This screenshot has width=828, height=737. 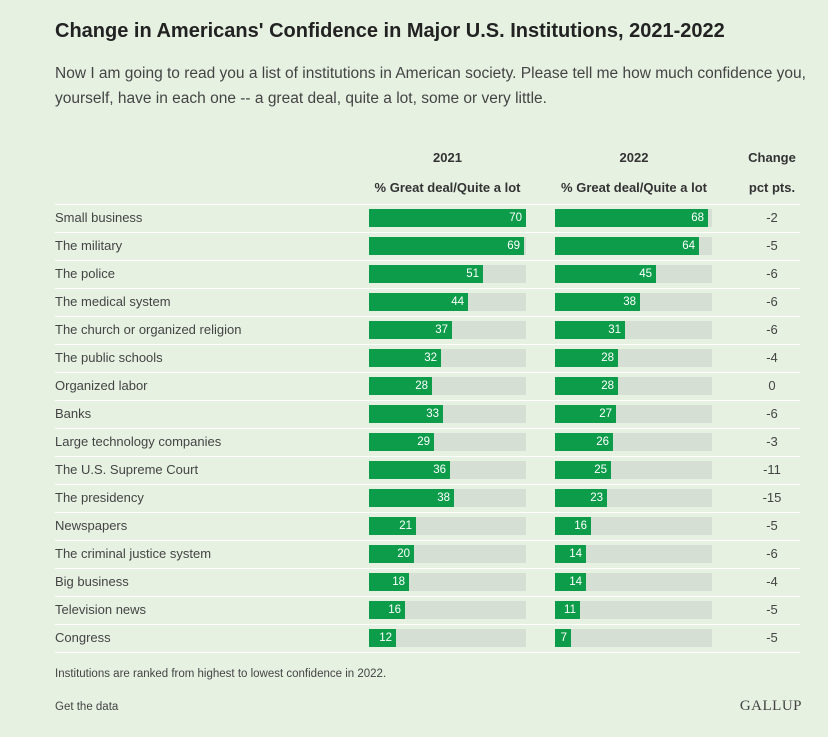 What do you see at coordinates (447, 442) in the screenshot?
I see `bar-track-2021: 29` at bounding box center [447, 442].